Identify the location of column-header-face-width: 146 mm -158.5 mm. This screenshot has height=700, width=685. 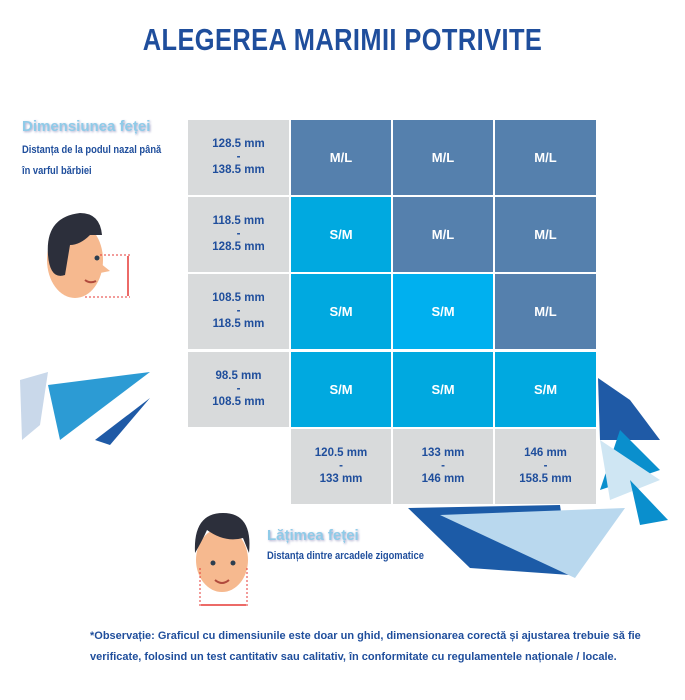
(545, 466).